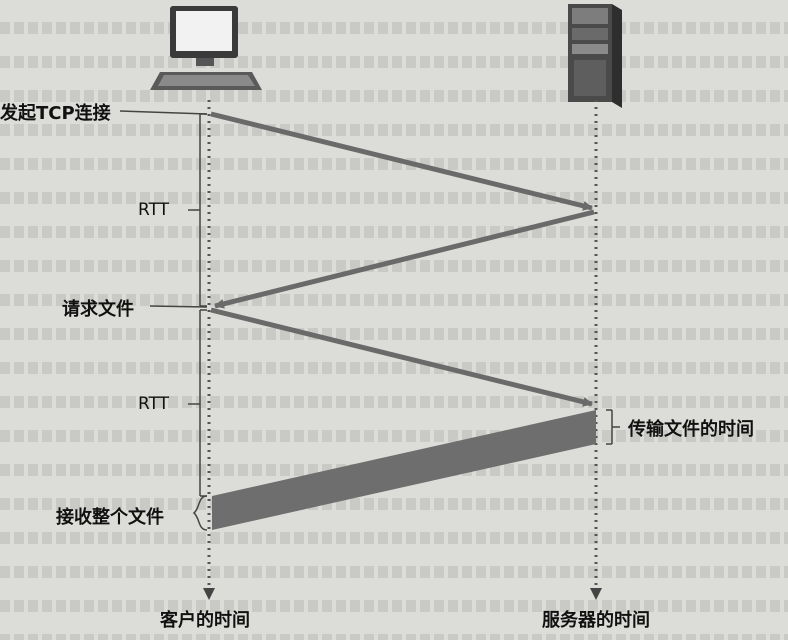 This screenshot has width=788, height=640. I want to click on syn-arrow, so click(401, 161).